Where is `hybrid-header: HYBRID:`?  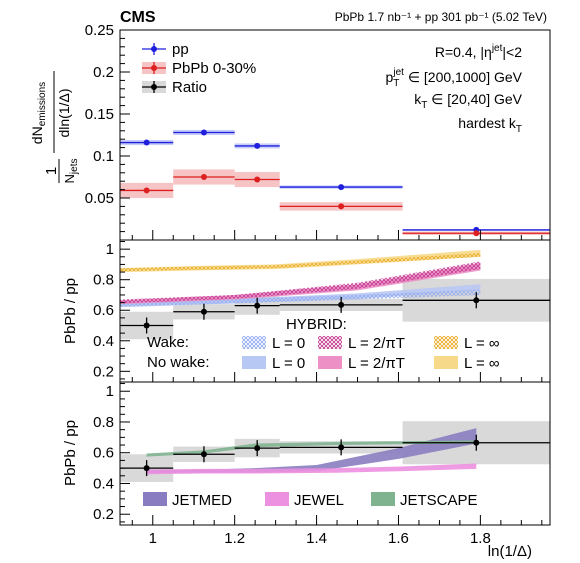 hybrid-header: HYBRID: is located at coordinates (316, 324).